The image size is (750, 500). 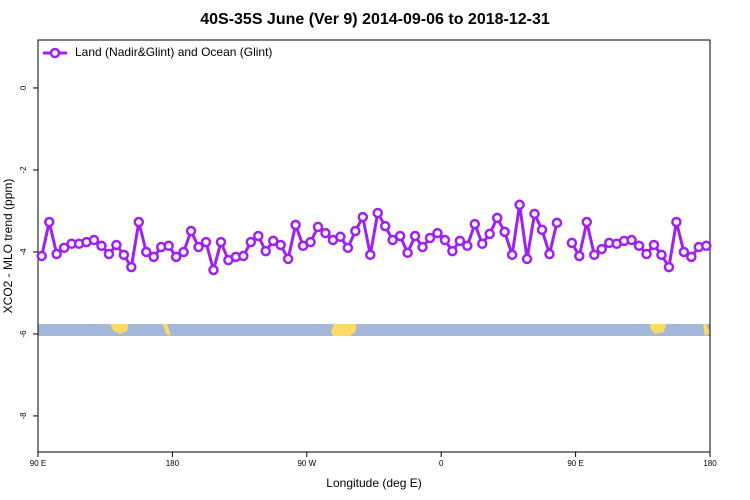 What do you see at coordinates (23, 87) in the screenshot?
I see `y-tick-label: 0` at bounding box center [23, 87].